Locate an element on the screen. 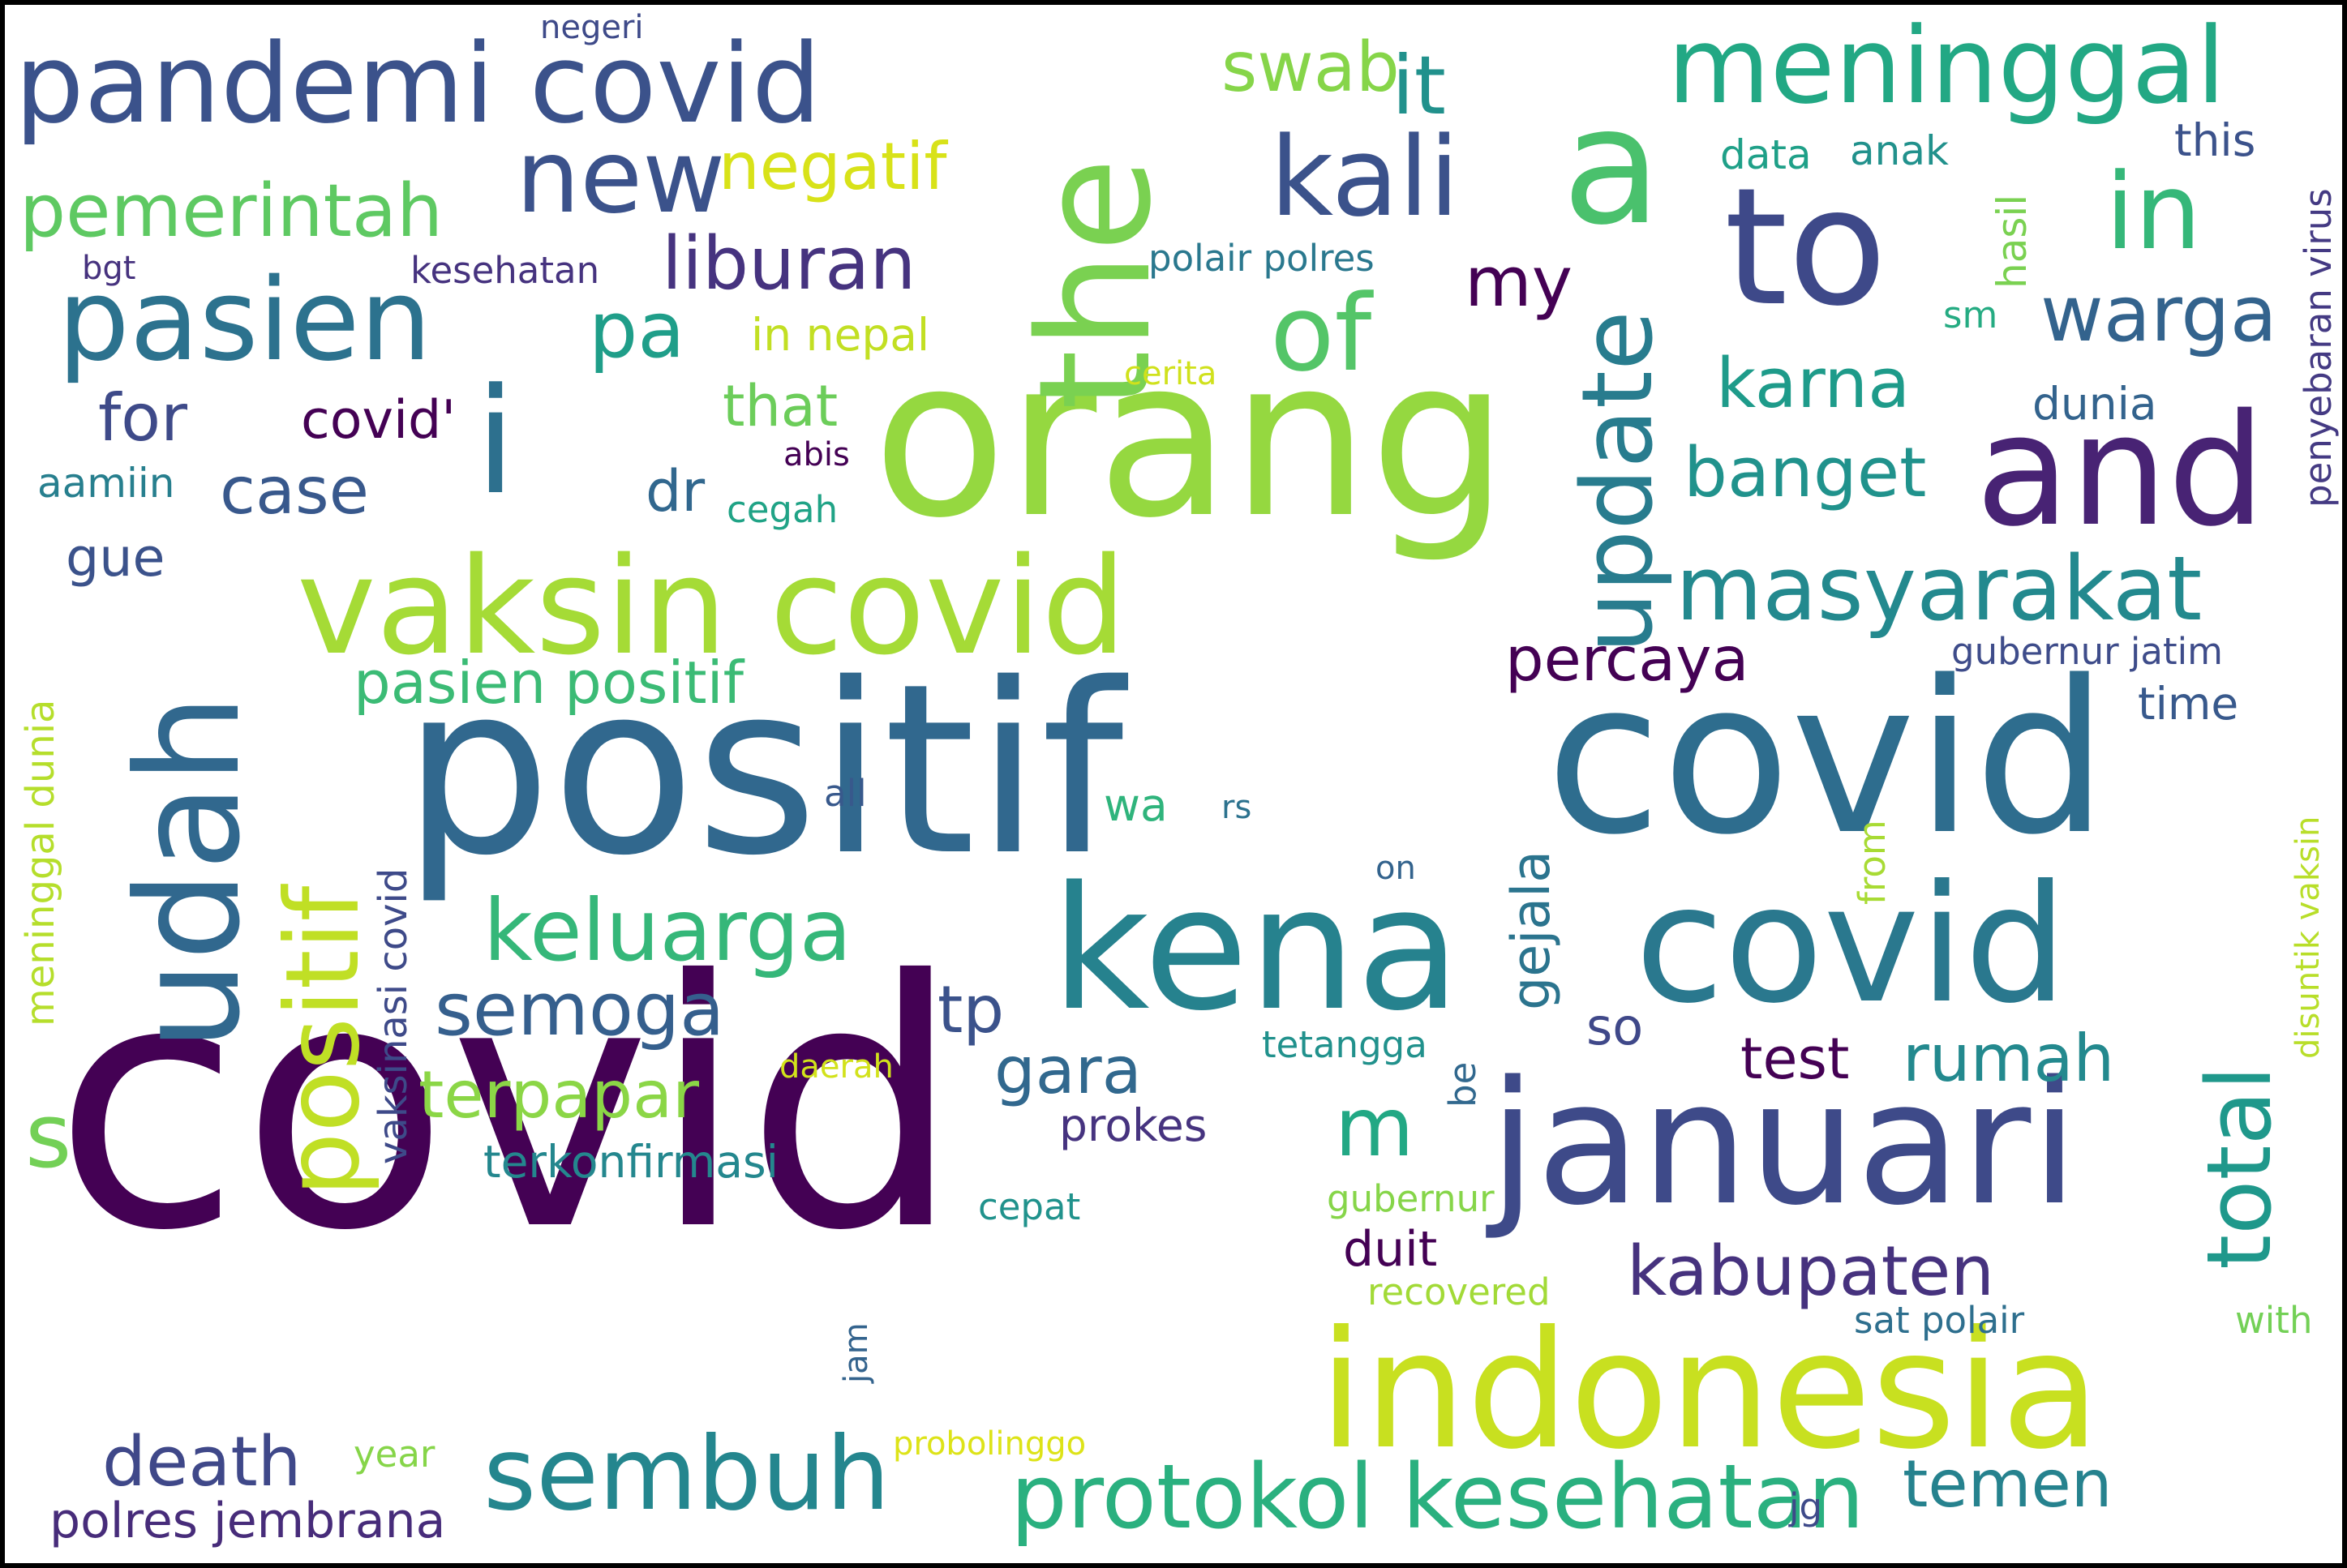  word-cloud-word: update is located at coordinates (1618, 482).